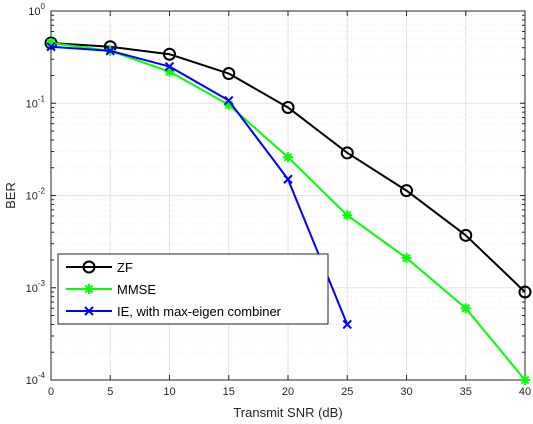 The width and height of the screenshot is (533, 424). I want to click on x-tick-label: 5, so click(110, 392).